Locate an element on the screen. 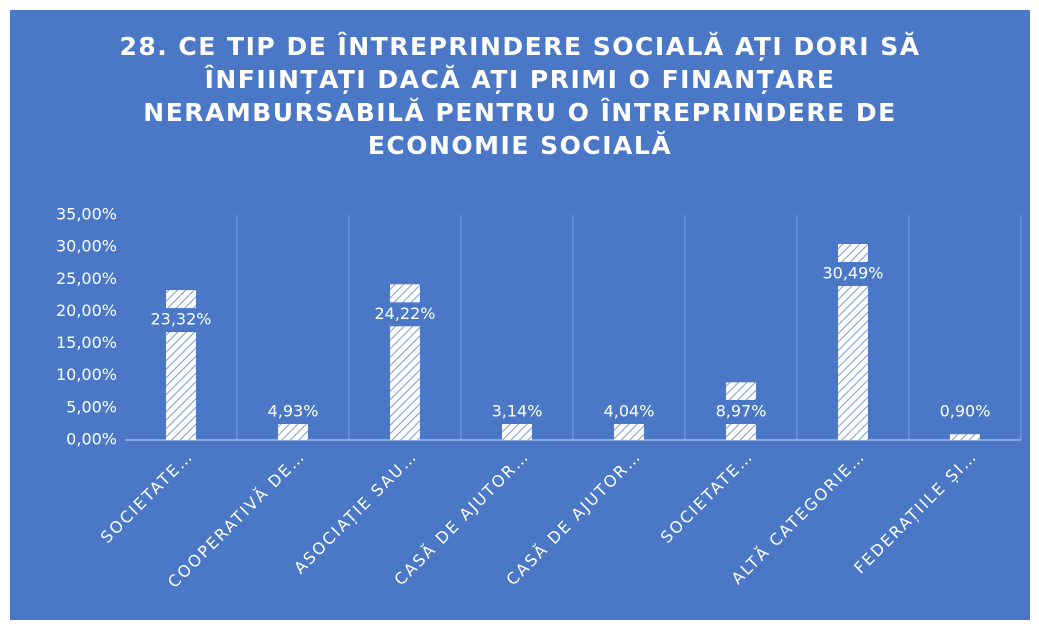 The width and height of the screenshot is (1039, 630). y-tick-label: 10,00% is located at coordinates (86, 374).